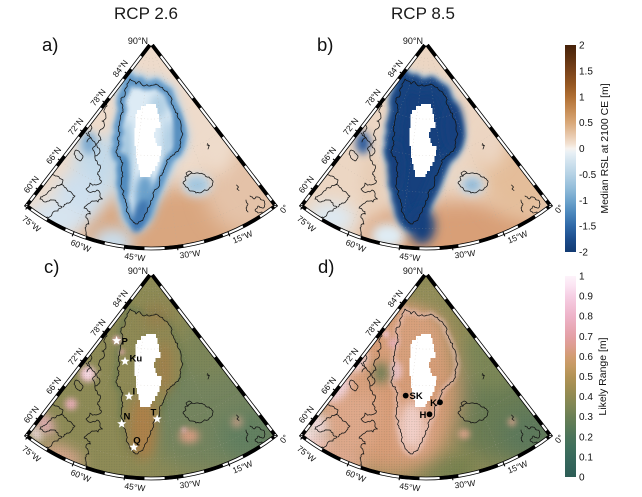 Image resolution: width=642 pixels, height=497 pixels. I want to click on svg-text: 0.3, so click(586, 417).